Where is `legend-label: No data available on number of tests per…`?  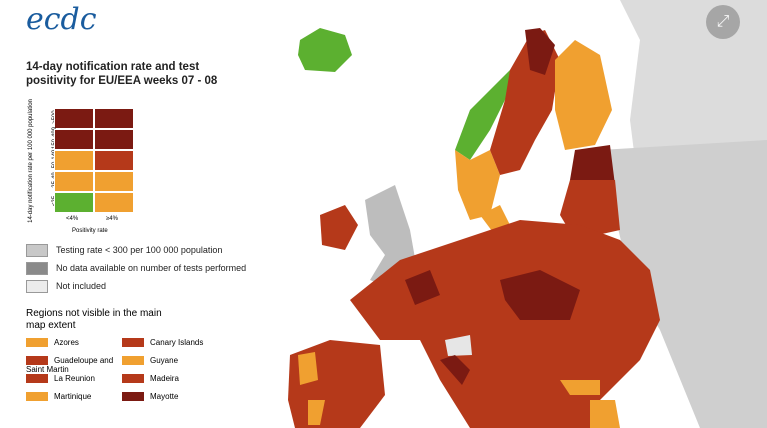 legend-label: No data available on number of tests per… is located at coordinates (151, 267).